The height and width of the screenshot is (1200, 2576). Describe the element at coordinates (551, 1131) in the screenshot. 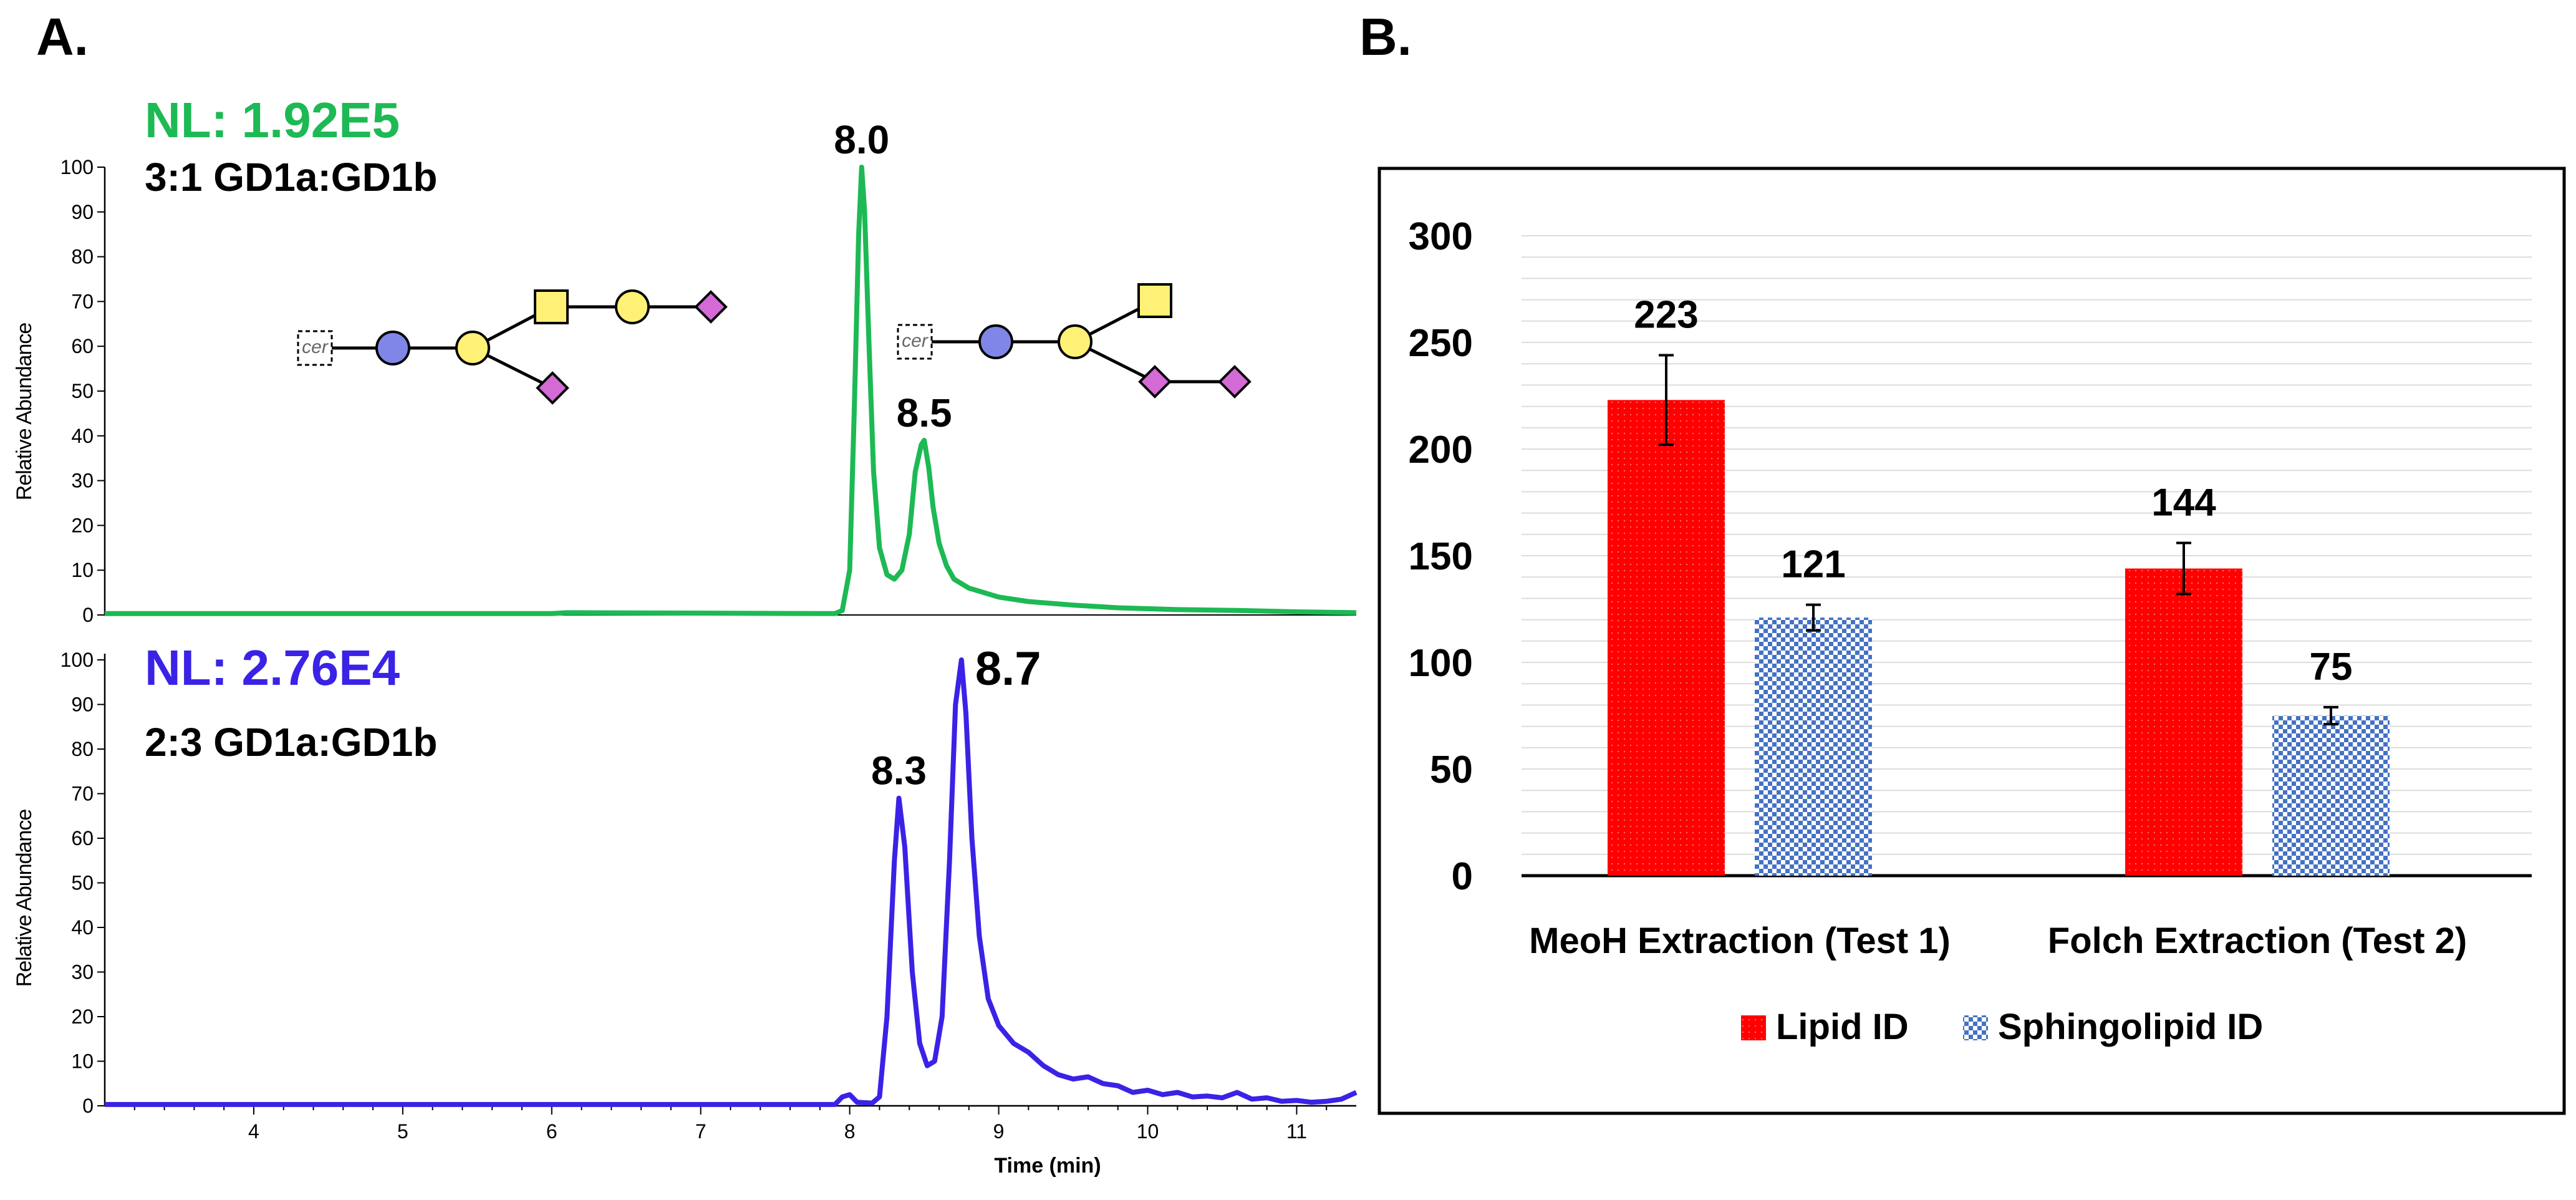

I see `x-tick-label: 6` at that location.